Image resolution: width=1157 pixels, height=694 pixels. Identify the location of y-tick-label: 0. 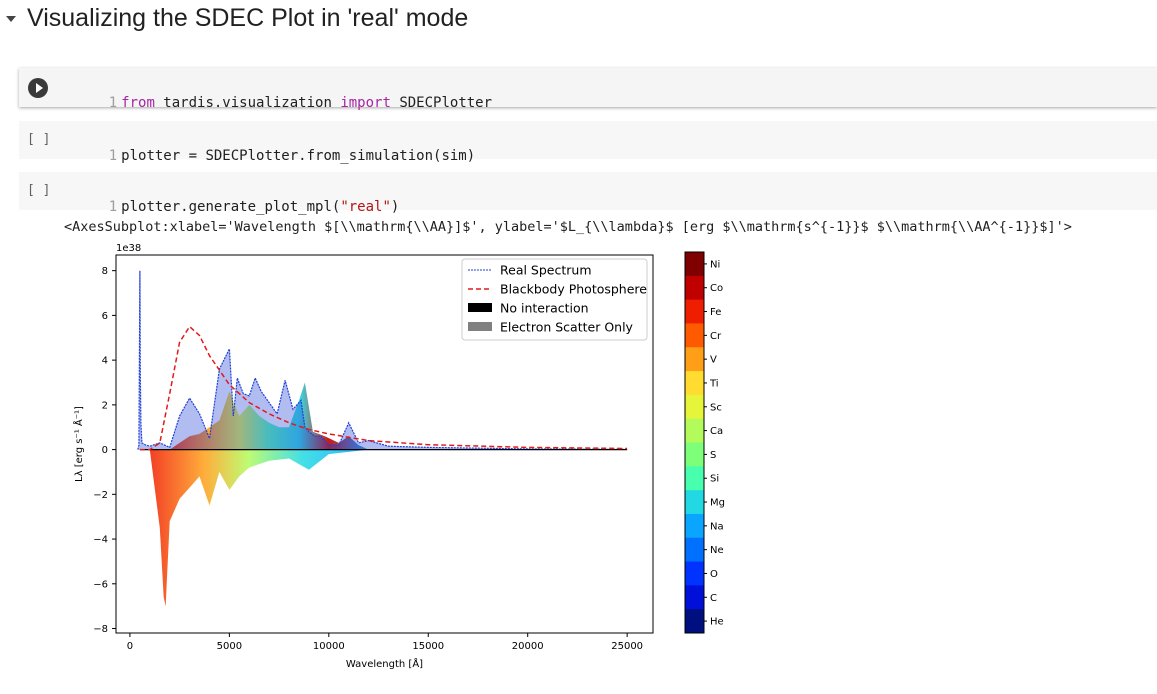
(105, 450).